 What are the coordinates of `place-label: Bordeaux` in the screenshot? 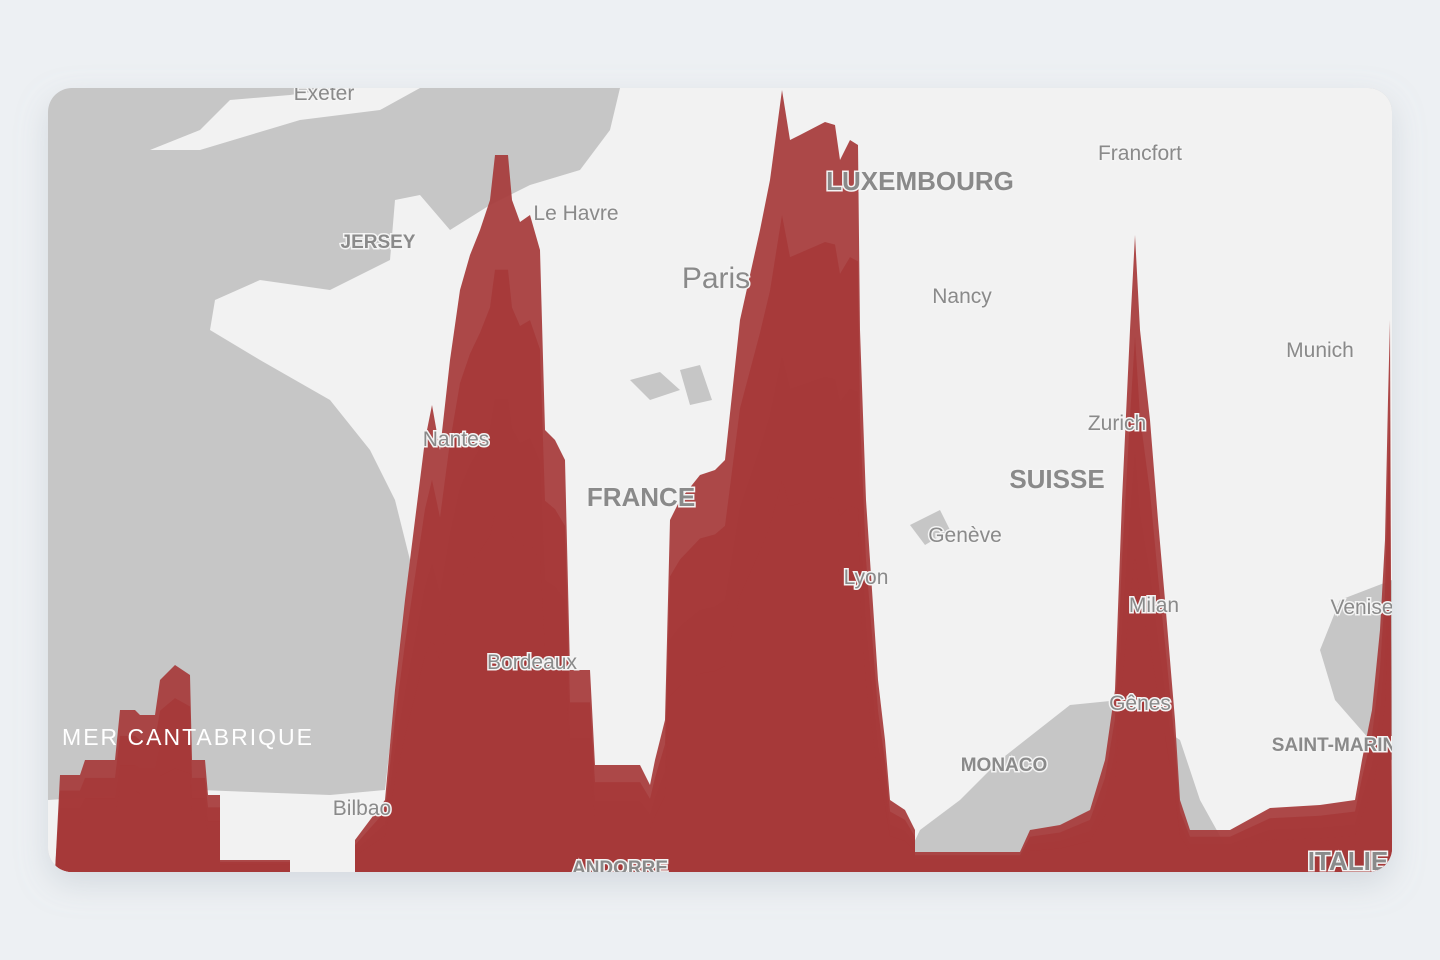 It's located at (532, 662).